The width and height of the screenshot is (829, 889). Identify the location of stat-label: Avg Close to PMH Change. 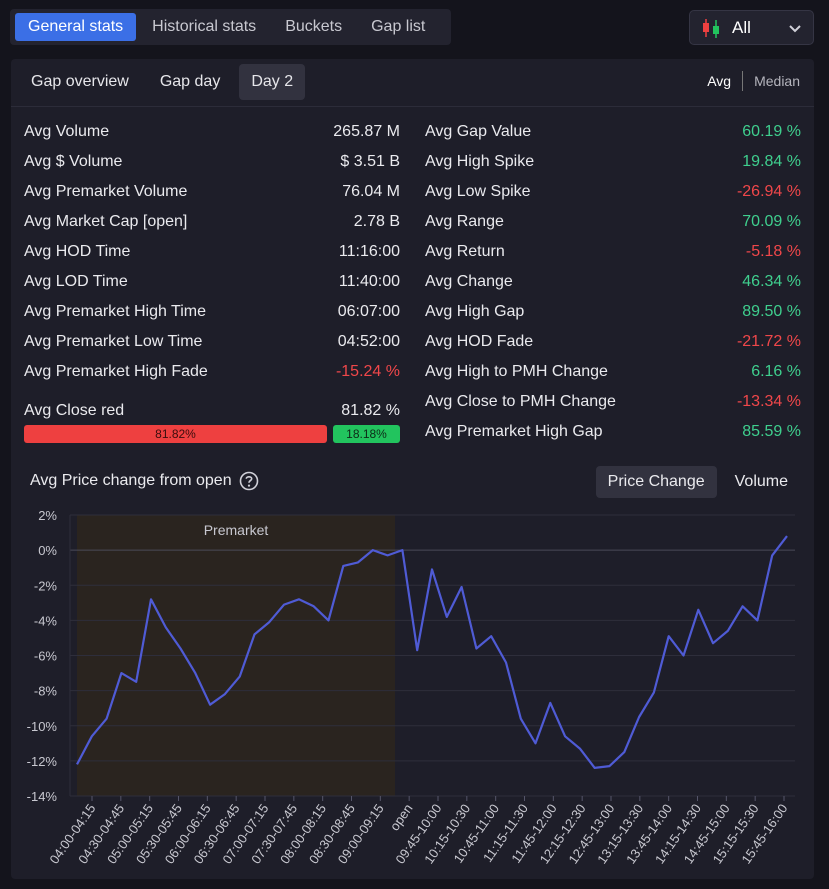
(520, 401).